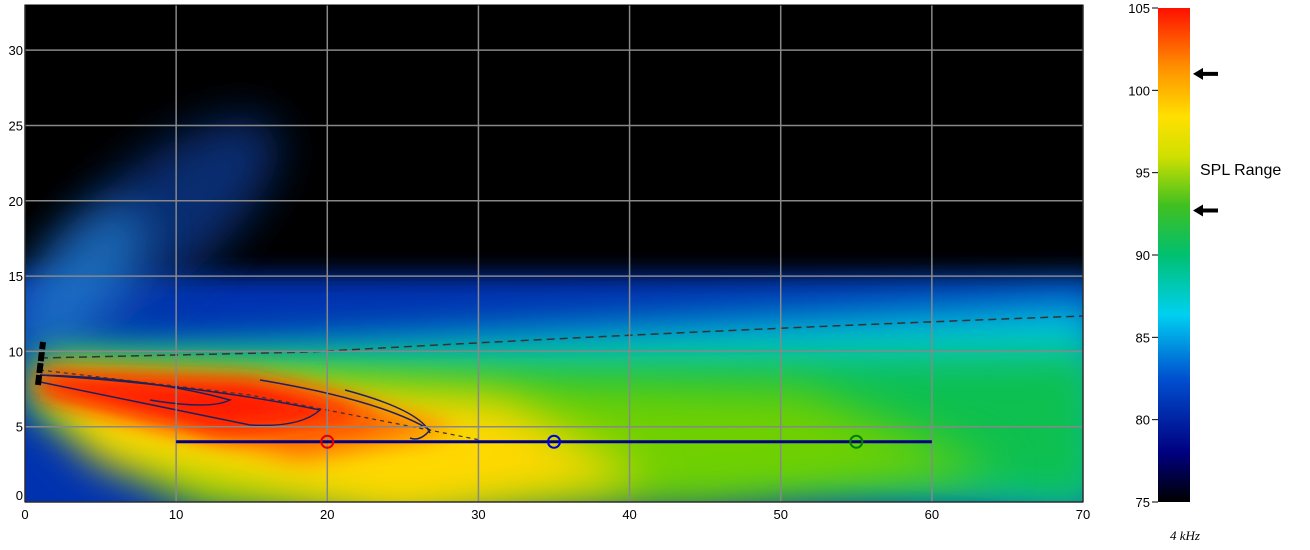  I want to click on y-tick-label: 10, so click(16, 351).